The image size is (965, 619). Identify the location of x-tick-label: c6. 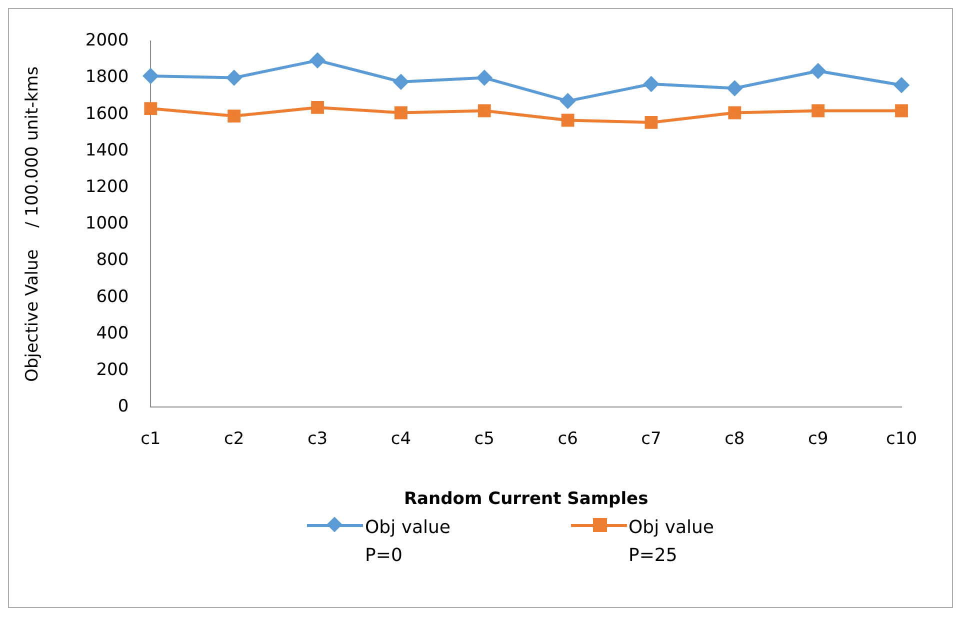
(568, 438).